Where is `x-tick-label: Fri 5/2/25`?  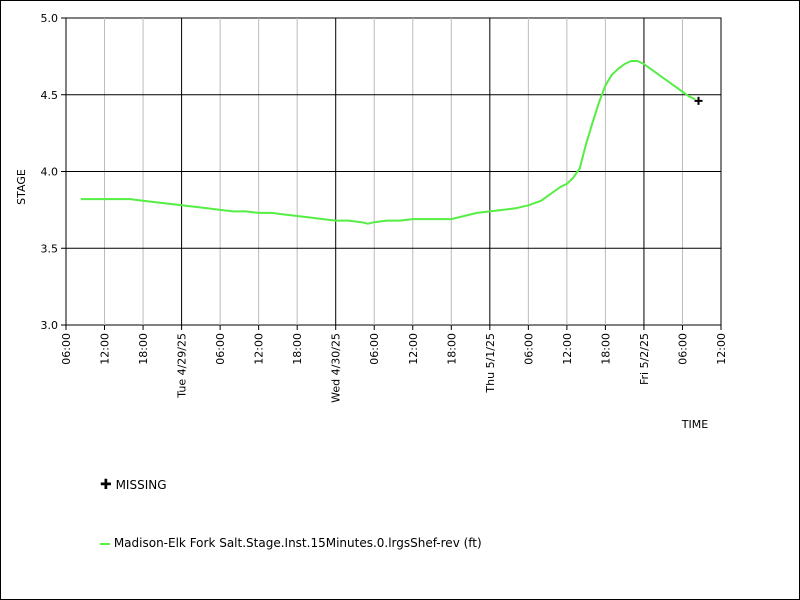
x-tick-label: Fri 5/2/25 is located at coordinates (644, 359).